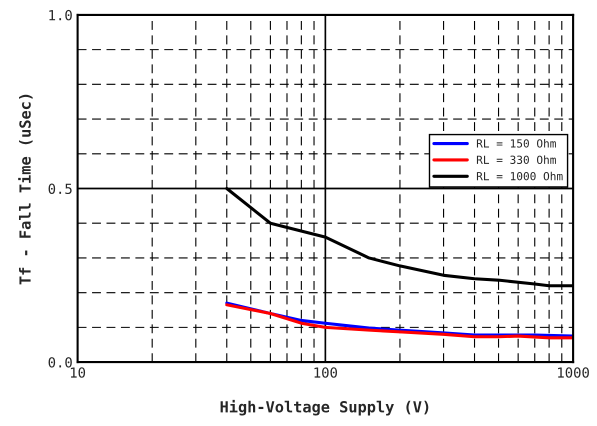  I want to click on y-tick-label: 0.0, so click(60, 362).